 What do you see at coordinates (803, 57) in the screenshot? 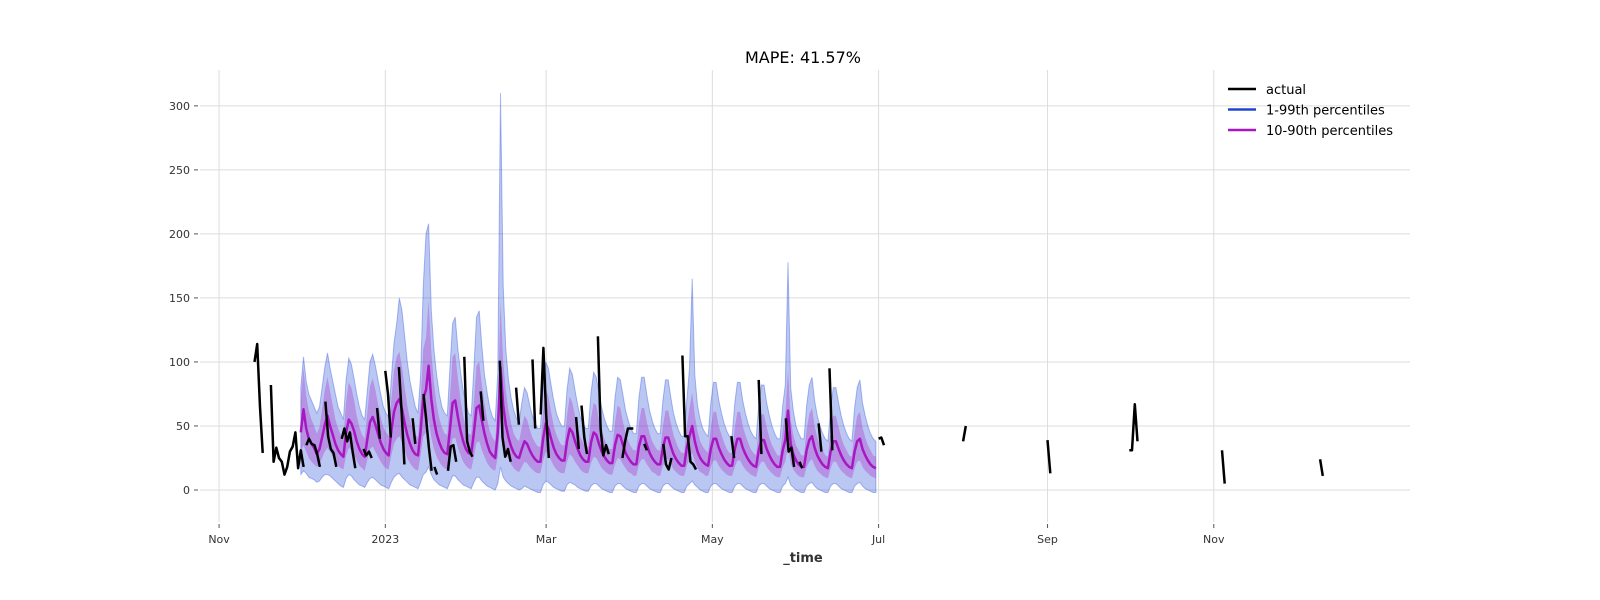
I see `chart-title: MAPE: 41.57%` at bounding box center [803, 57].